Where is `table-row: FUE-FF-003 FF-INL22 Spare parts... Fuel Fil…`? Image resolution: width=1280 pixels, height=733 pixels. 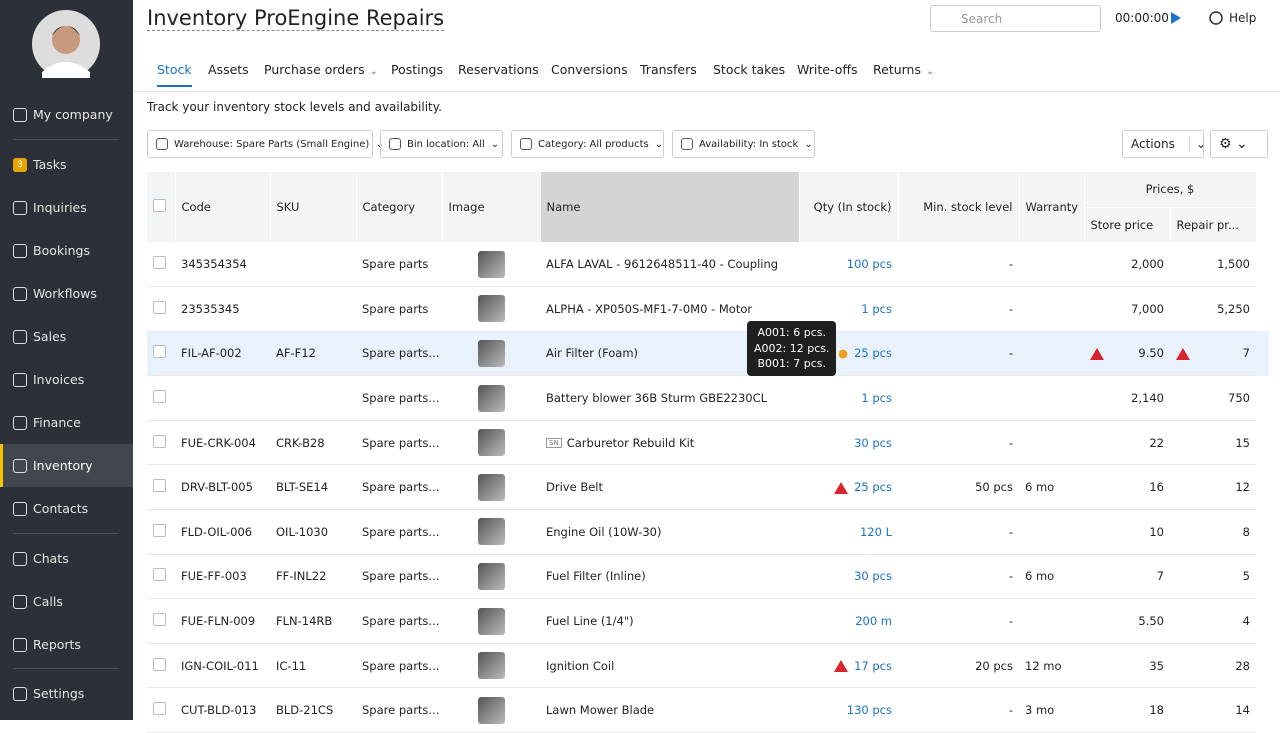 table-row: FUE-FF-003 FF-INL22 Spare parts... Fuel Fil… is located at coordinates (708, 577).